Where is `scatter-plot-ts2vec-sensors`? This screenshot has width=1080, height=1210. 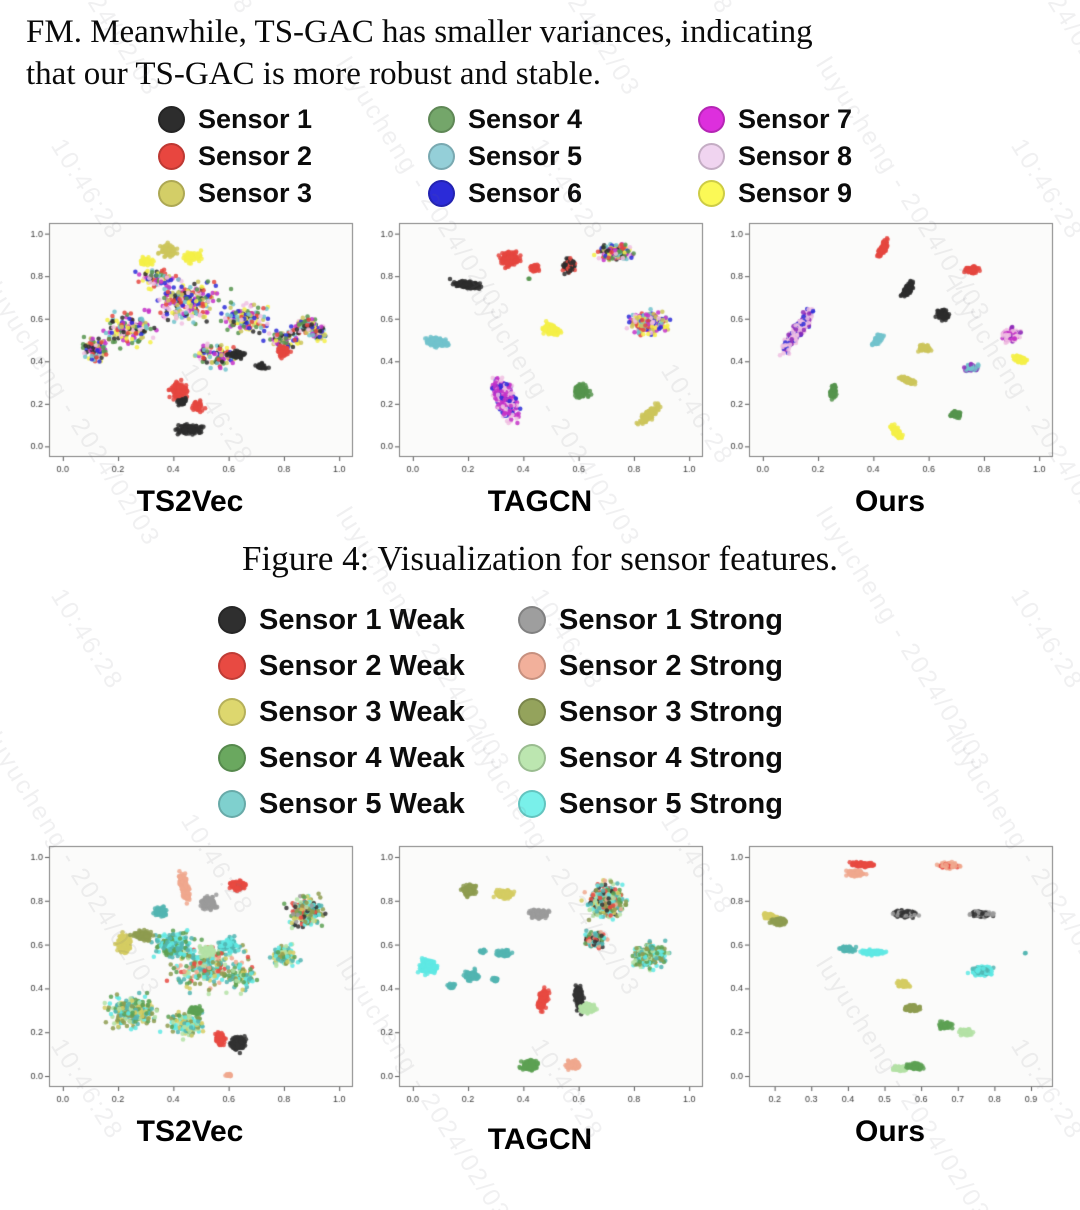 scatter-plot-ts2vec-sensors is located at coordinates (190, 351).